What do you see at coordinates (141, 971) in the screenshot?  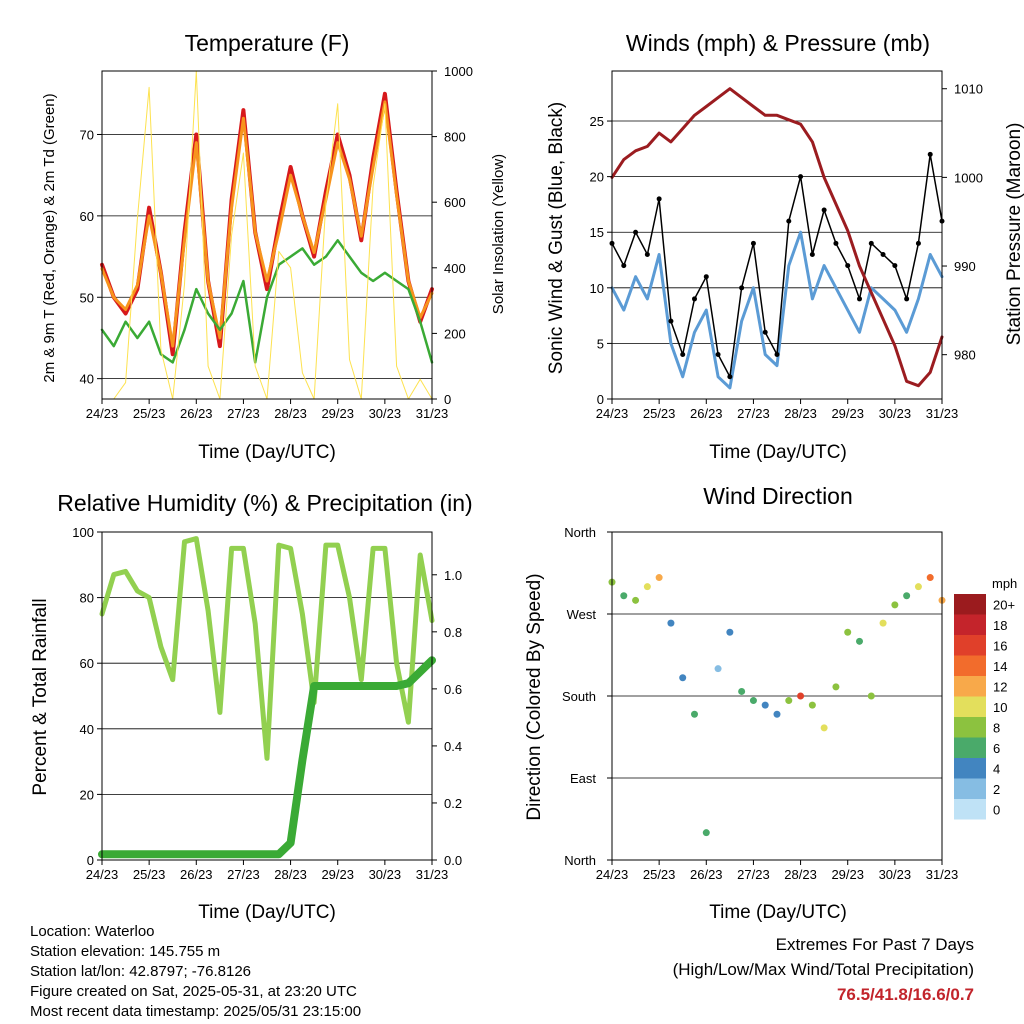 I see `latlon-text: Station lat/lon: 42.8797; -76.8126` at bounding box center [141, 971].